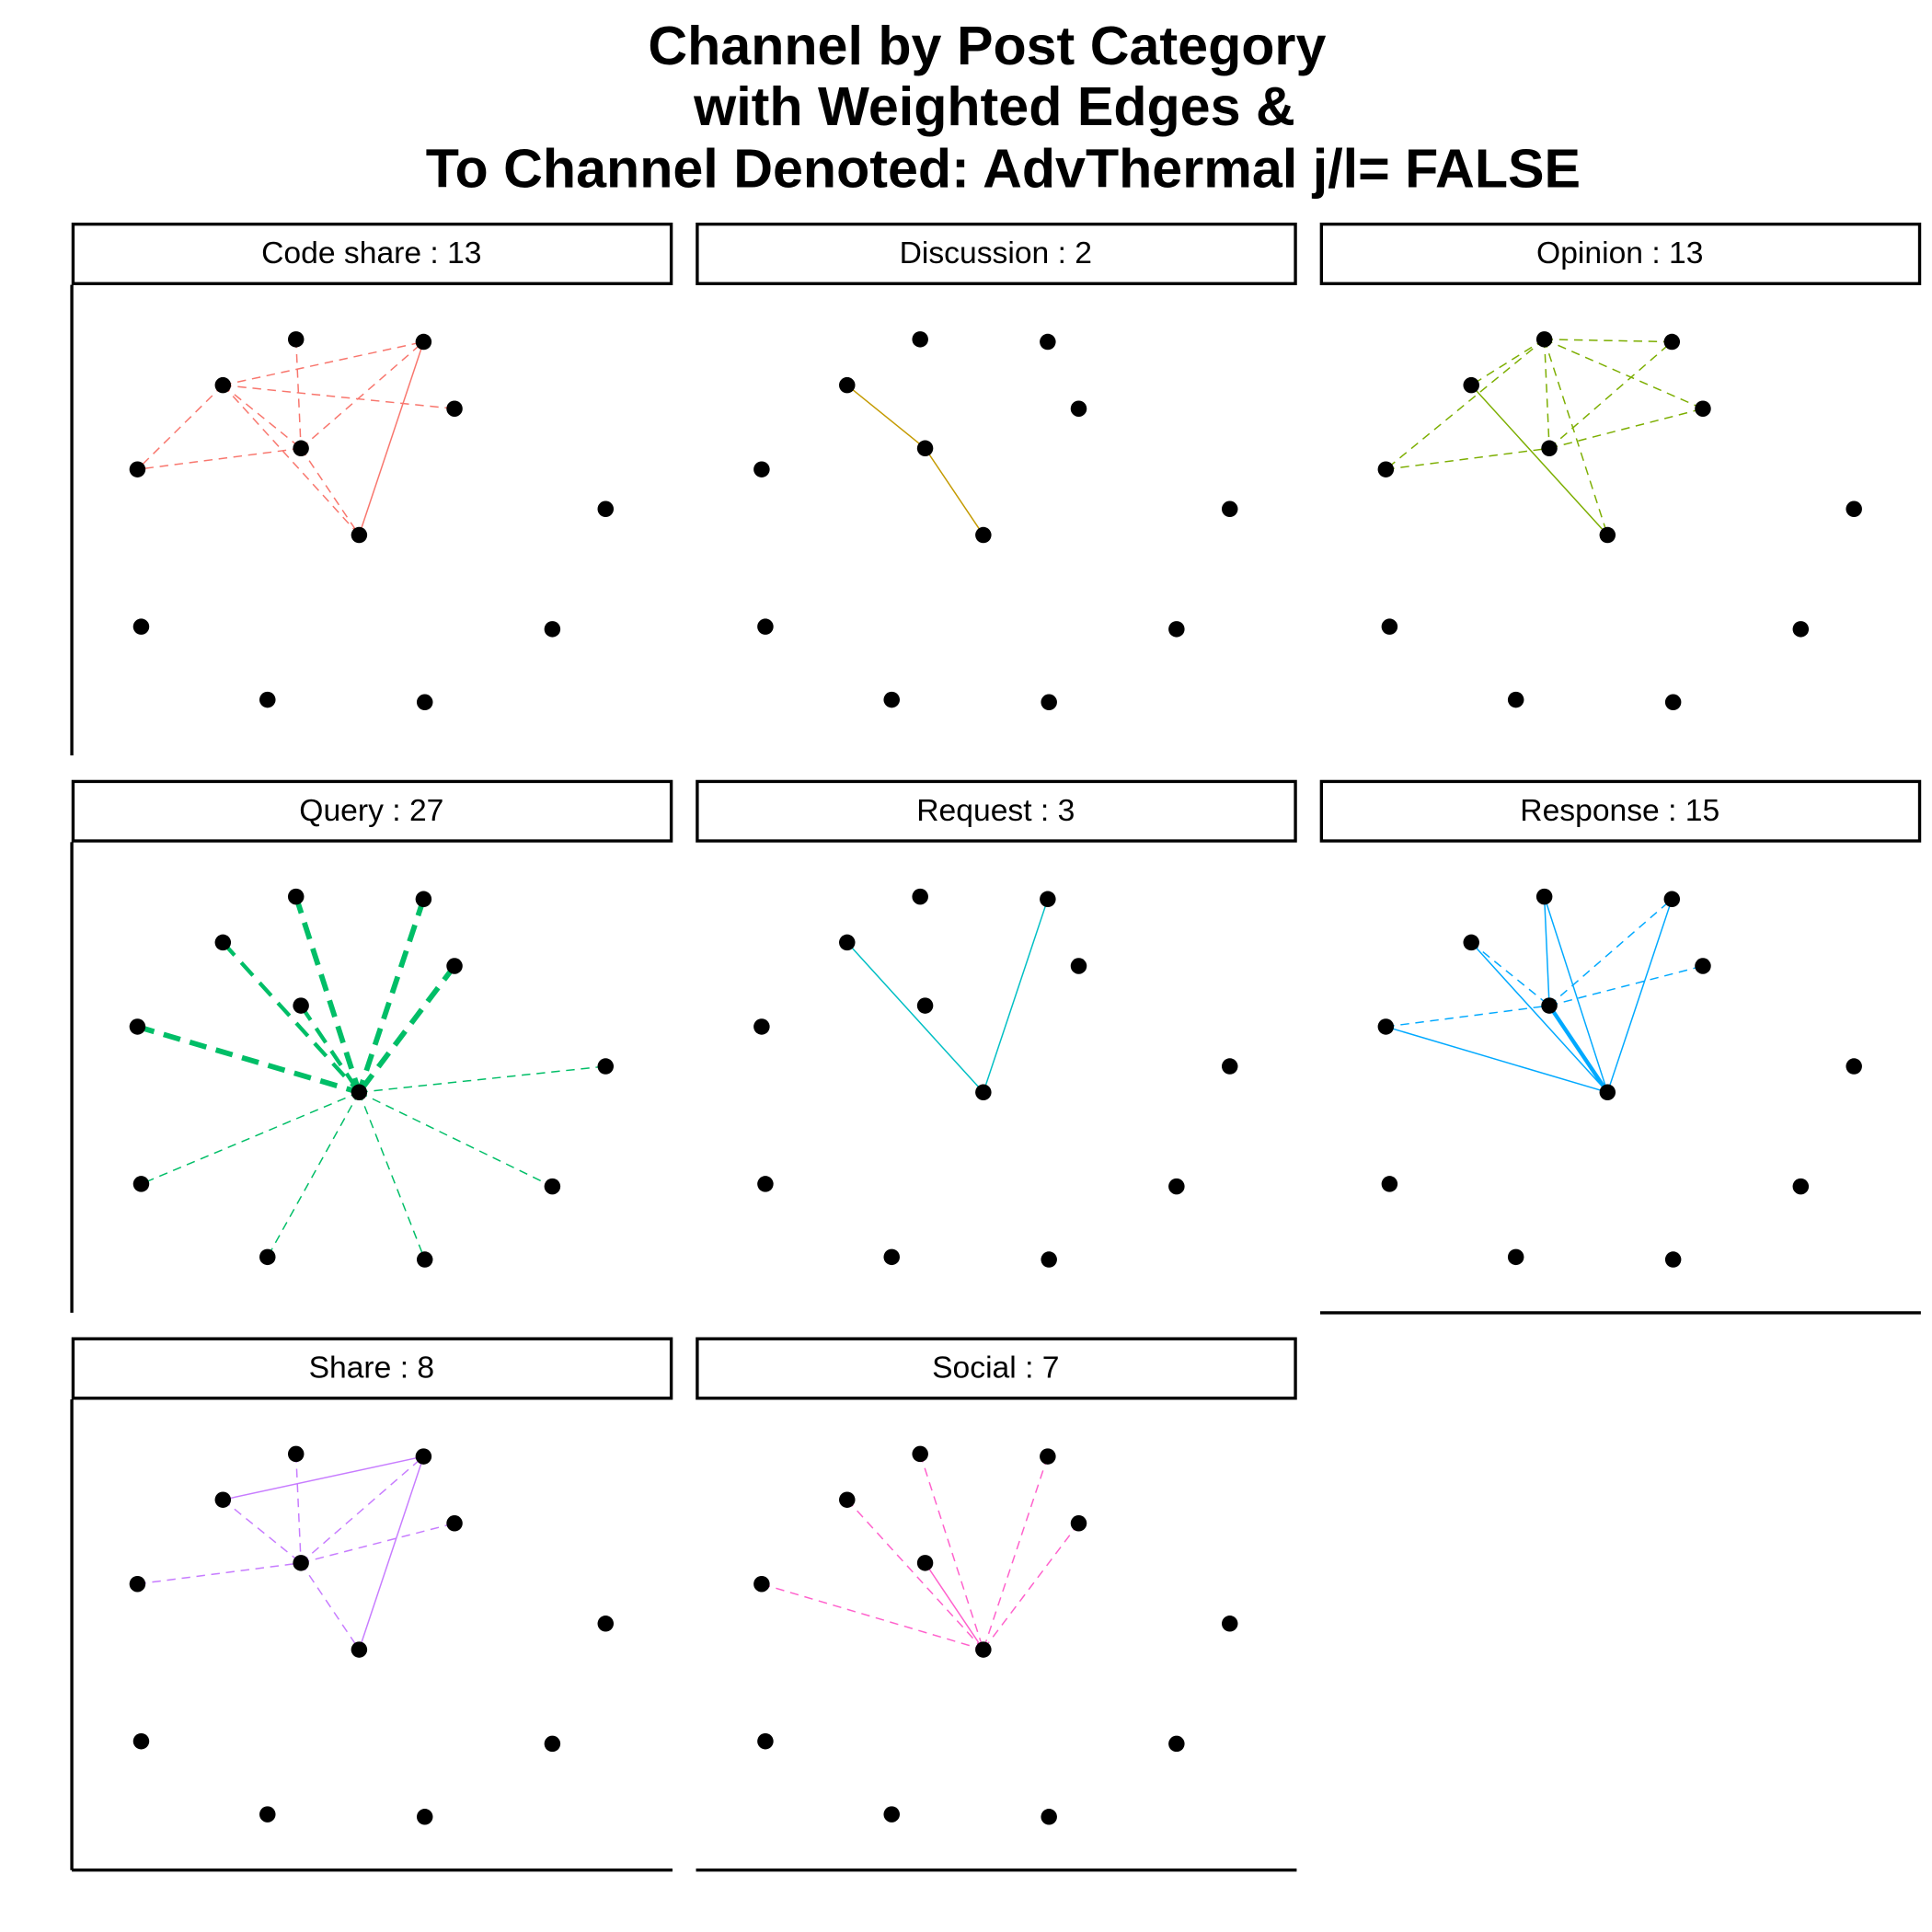 This screenshot has height=1932, width=1932. I want to click on strip-label: Discussion : 2, so click(996, 253).